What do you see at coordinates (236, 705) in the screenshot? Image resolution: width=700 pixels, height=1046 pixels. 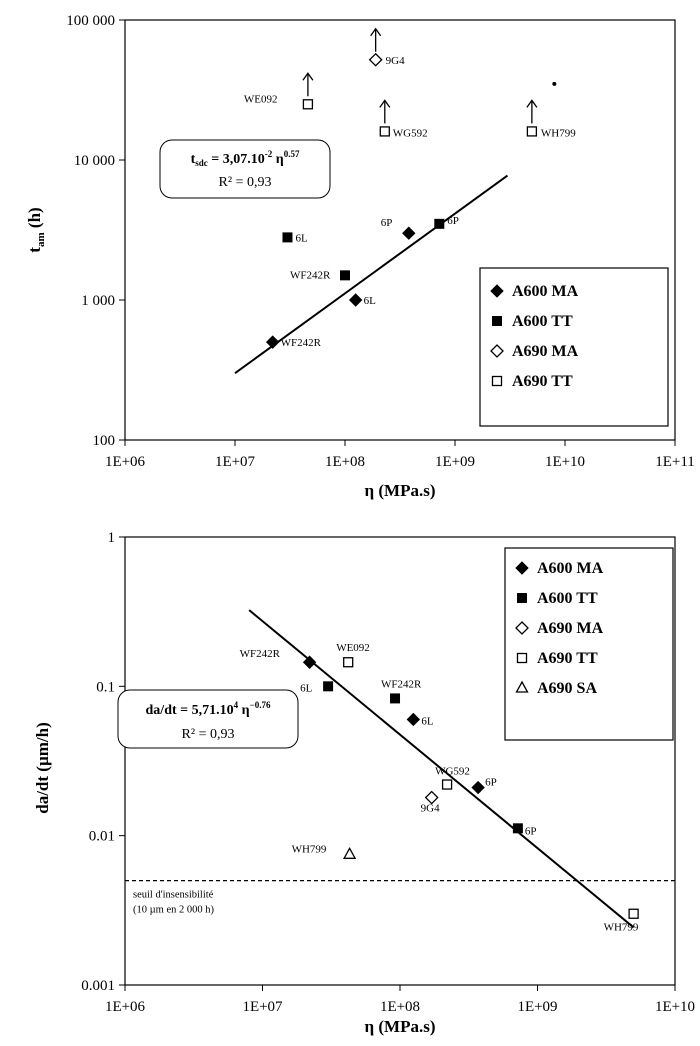 I see `fit-equation-exp: 4` at bounding box center [236, 705].